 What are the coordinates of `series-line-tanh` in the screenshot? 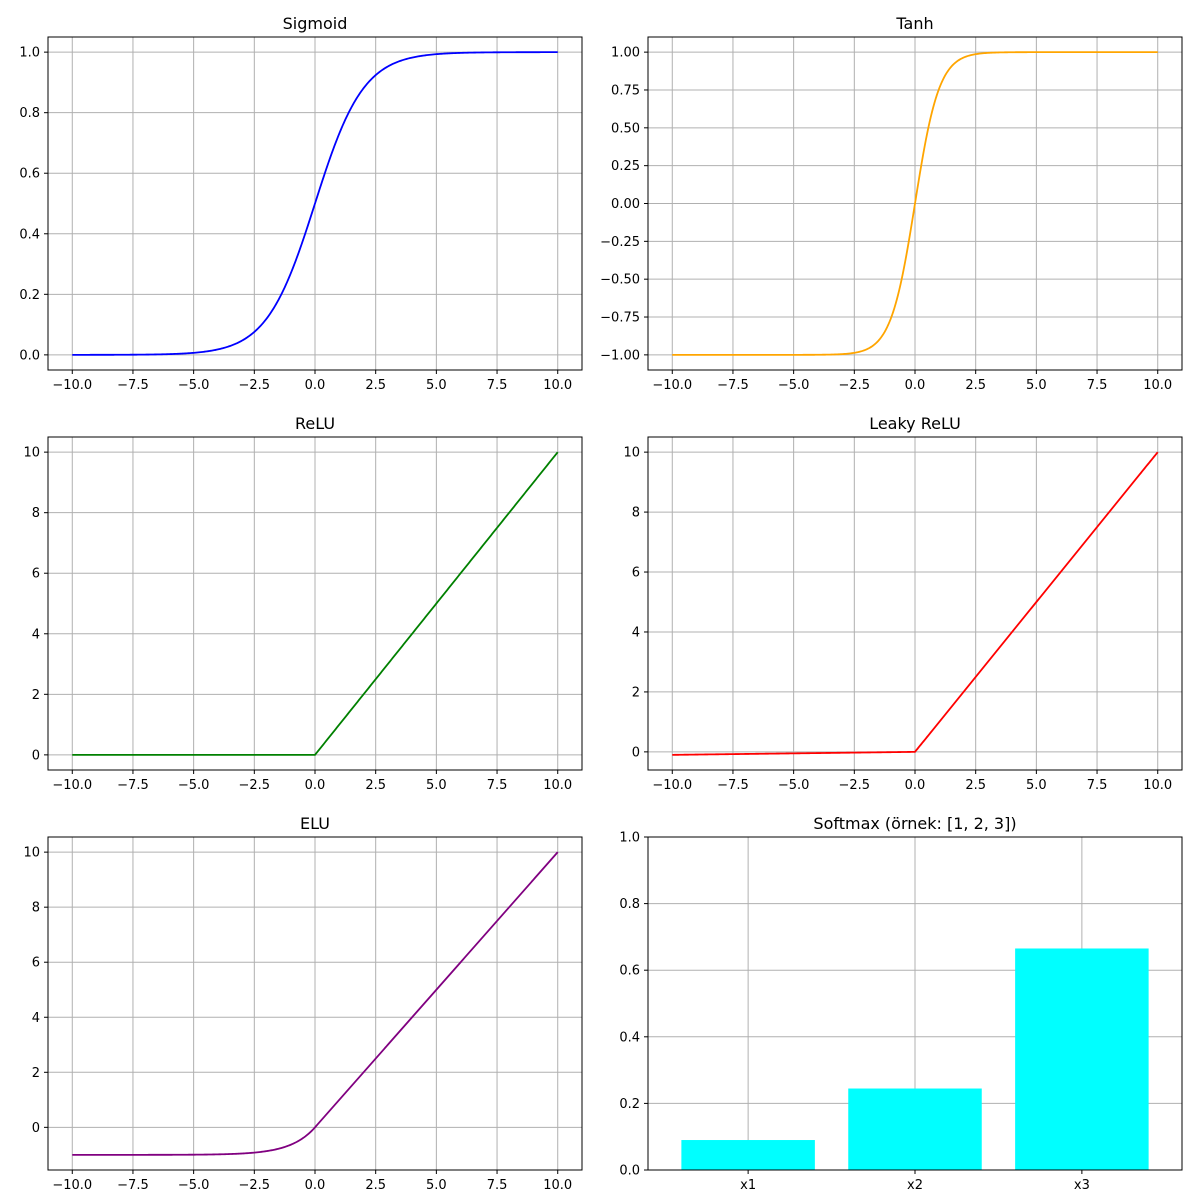 It's located at (915, 203).